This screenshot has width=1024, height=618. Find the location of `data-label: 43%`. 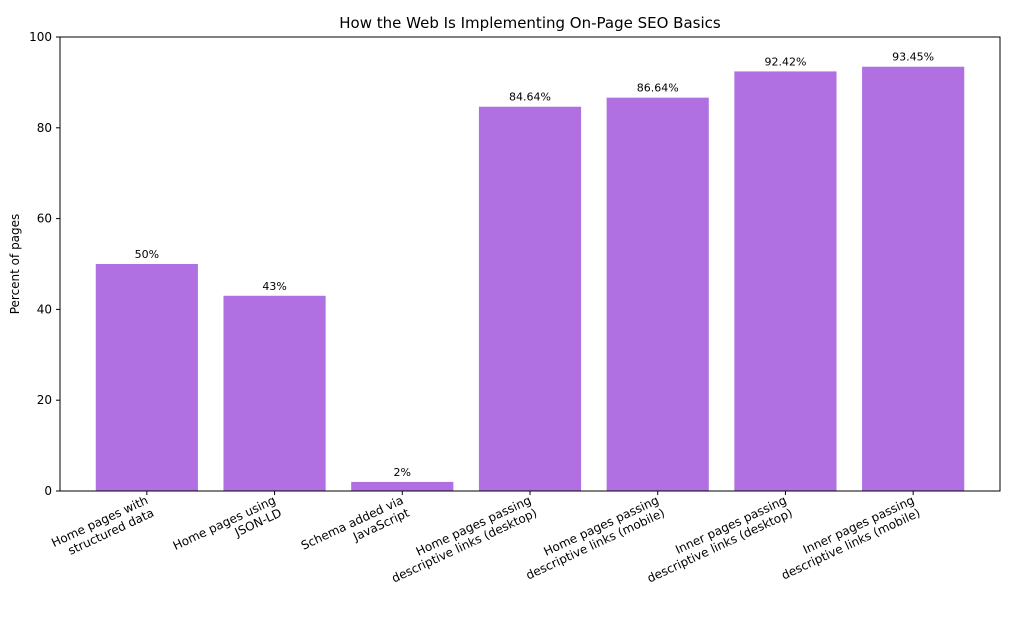

data-label: 43% is located at coordinates (274, 286).